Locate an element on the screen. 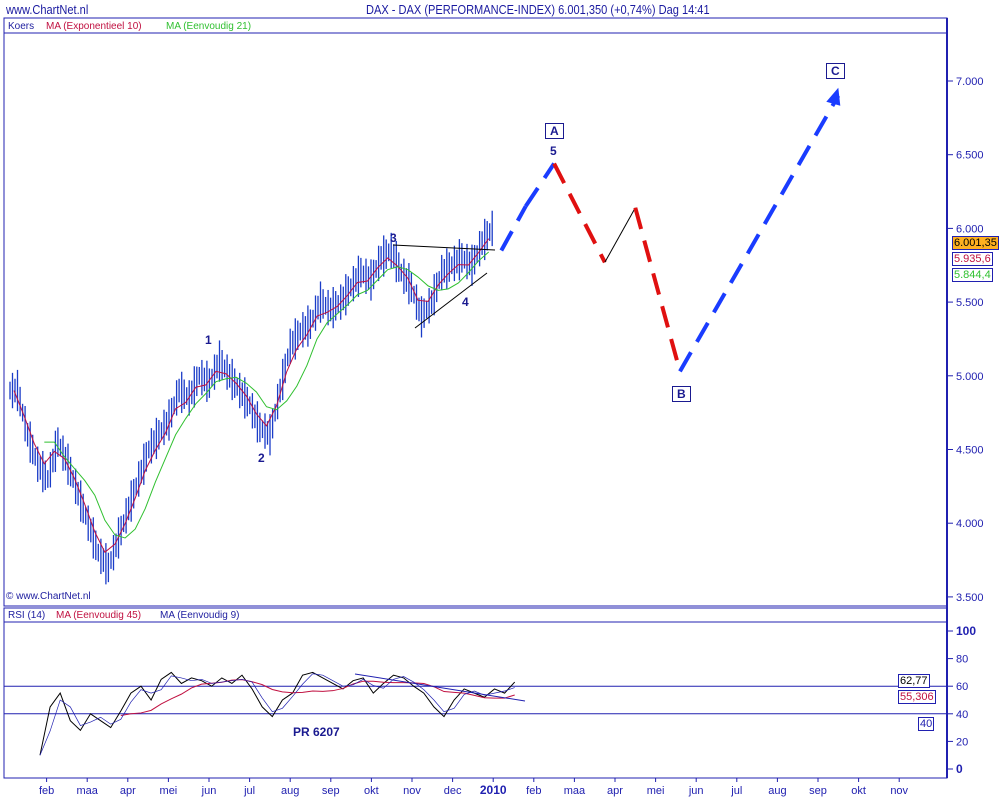 This screenshot has height=800, width=1000. wave-label-4: 4 is located at coordinates (465, 302).